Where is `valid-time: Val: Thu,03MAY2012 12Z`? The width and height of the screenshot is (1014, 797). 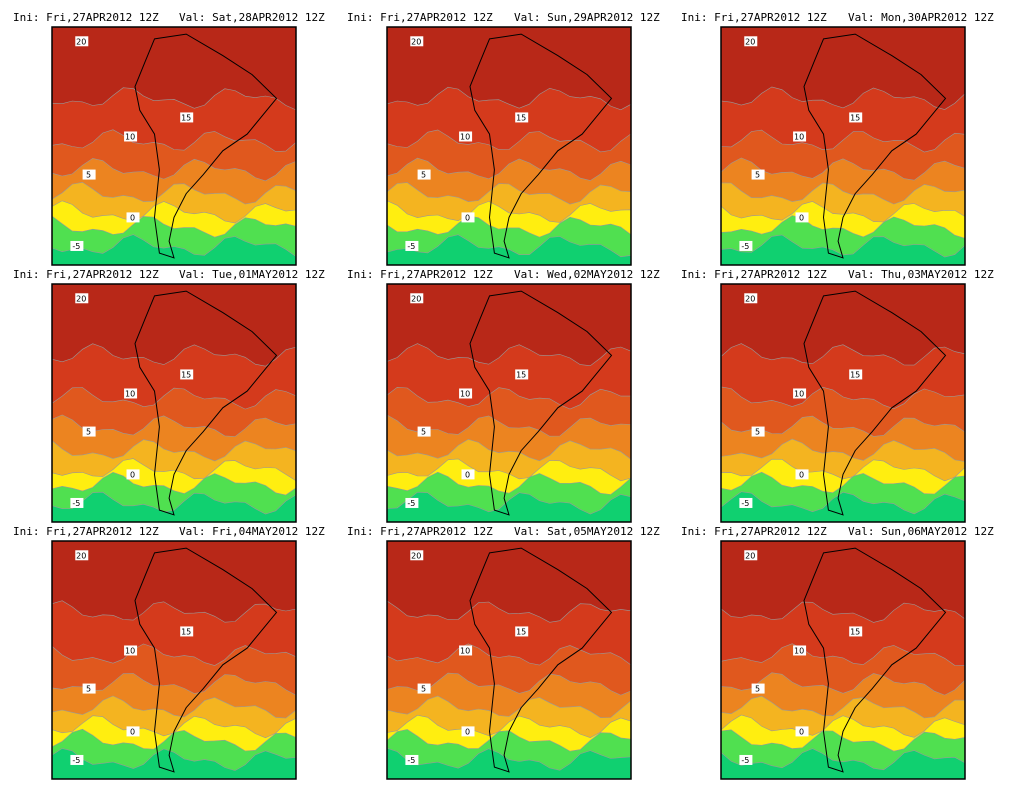 valid-time: Val: Thu,03MAY2012 12Z is located at coordinates (921, 274).